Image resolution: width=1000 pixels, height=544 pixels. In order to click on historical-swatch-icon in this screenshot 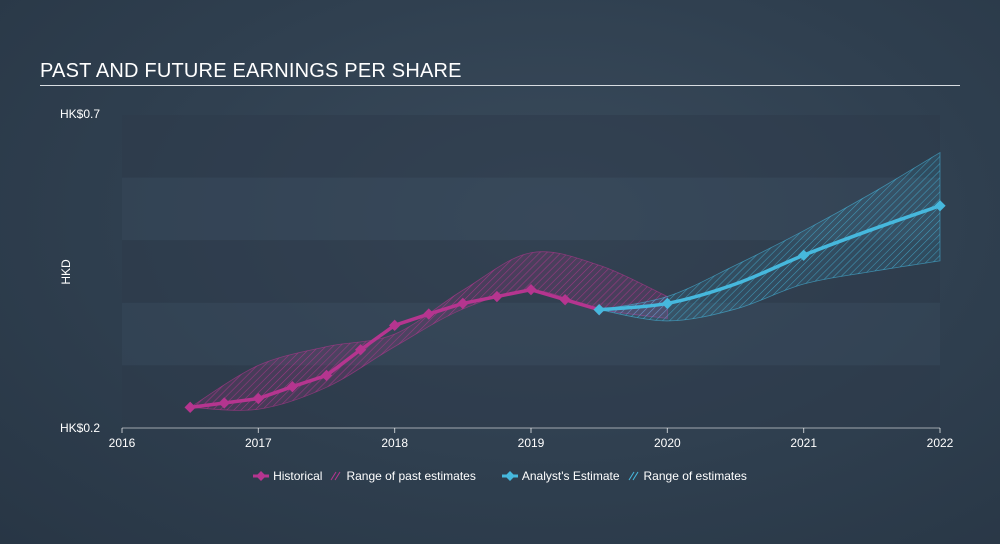, I will do `click(261, 476)`.